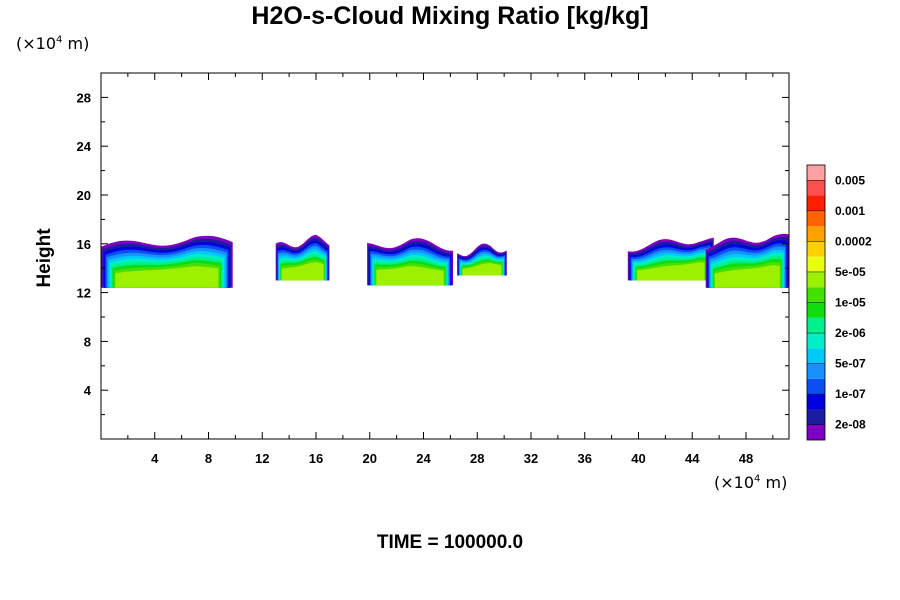 This screenshot has height=600, width=900. I want to click on x-tick-label-8: 36, so click(585, 458).